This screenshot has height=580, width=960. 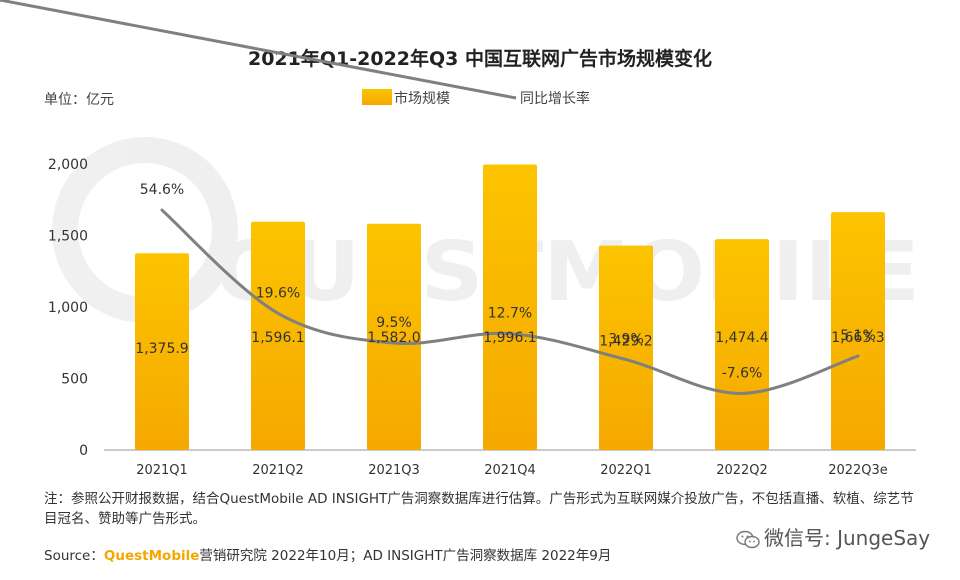 What do you see at coordinates (422, 98) in the screenshot?
I see `legend-bar-label: 市场规模` at bounding box center [422, 98].